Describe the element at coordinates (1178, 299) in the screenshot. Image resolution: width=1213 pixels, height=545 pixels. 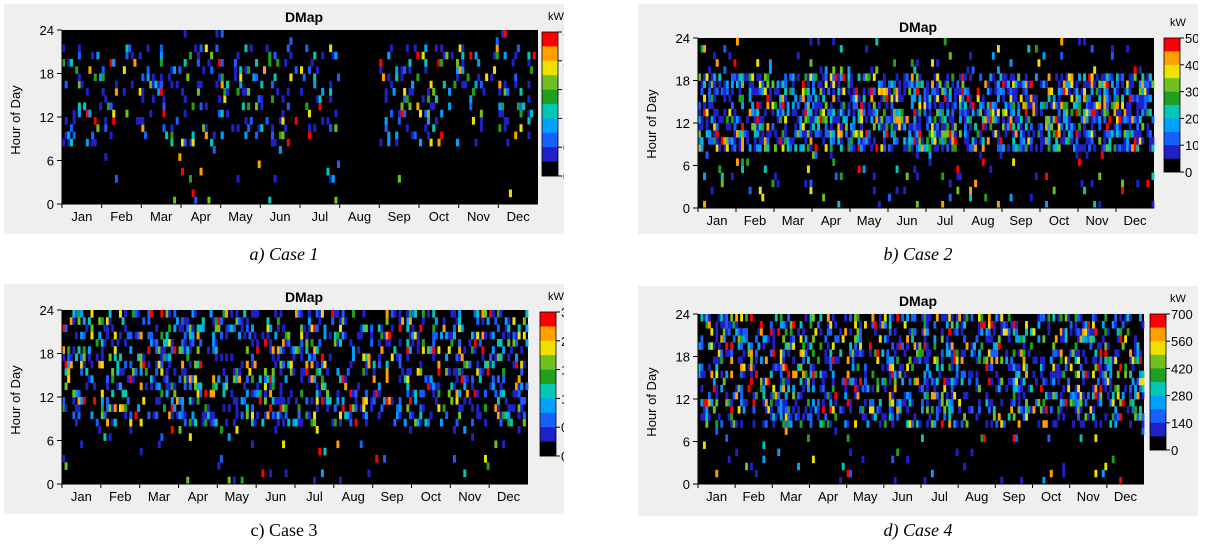
I see `colorbar-unit: kW` at that location.